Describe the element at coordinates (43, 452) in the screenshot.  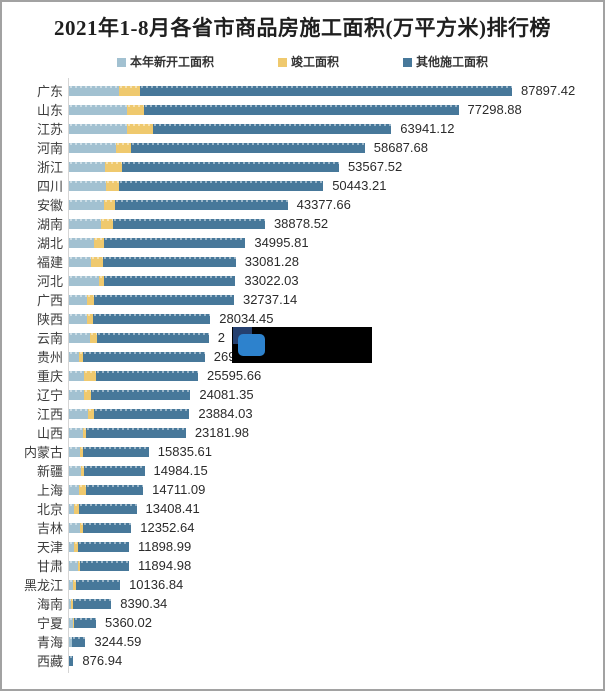
I see `category-label: 内蒙古` at that location.